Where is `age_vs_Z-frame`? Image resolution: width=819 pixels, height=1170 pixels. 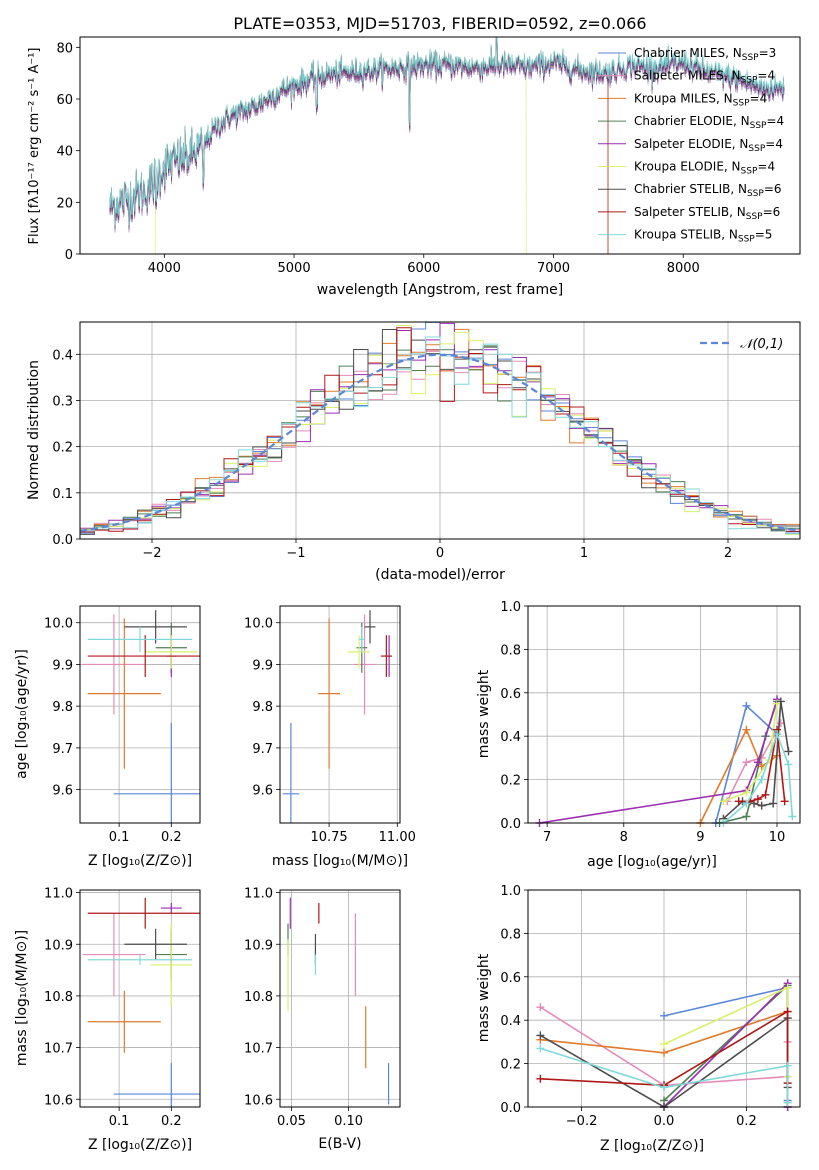 age_vs_Z-frame is located at coordinates (140, 714).